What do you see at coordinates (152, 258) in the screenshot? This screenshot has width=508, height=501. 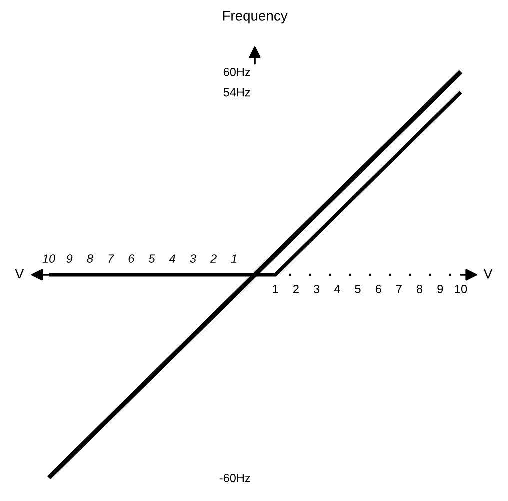 I see `x-tick-label: 5` at bounding box center [152, 258].